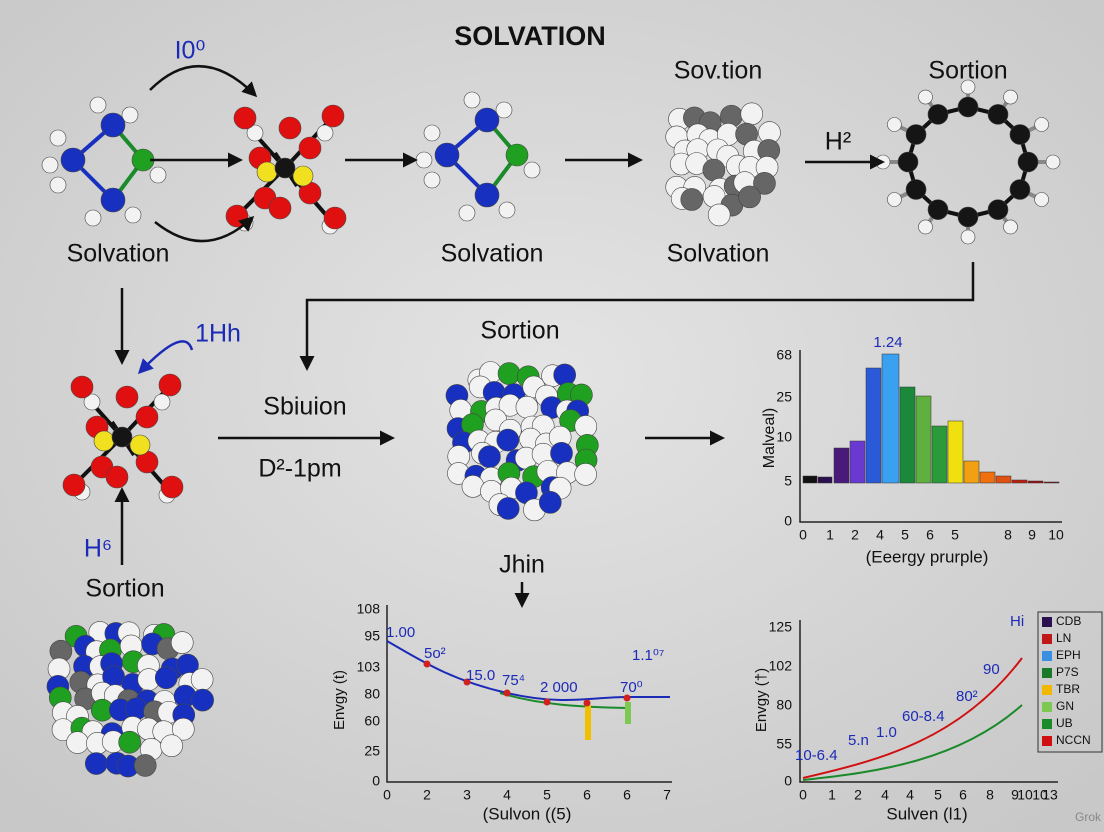  What do you see at coordinates (435, 653) in the screenshot?
I see `point-label: 5o²` at bounding box center [435, 653].